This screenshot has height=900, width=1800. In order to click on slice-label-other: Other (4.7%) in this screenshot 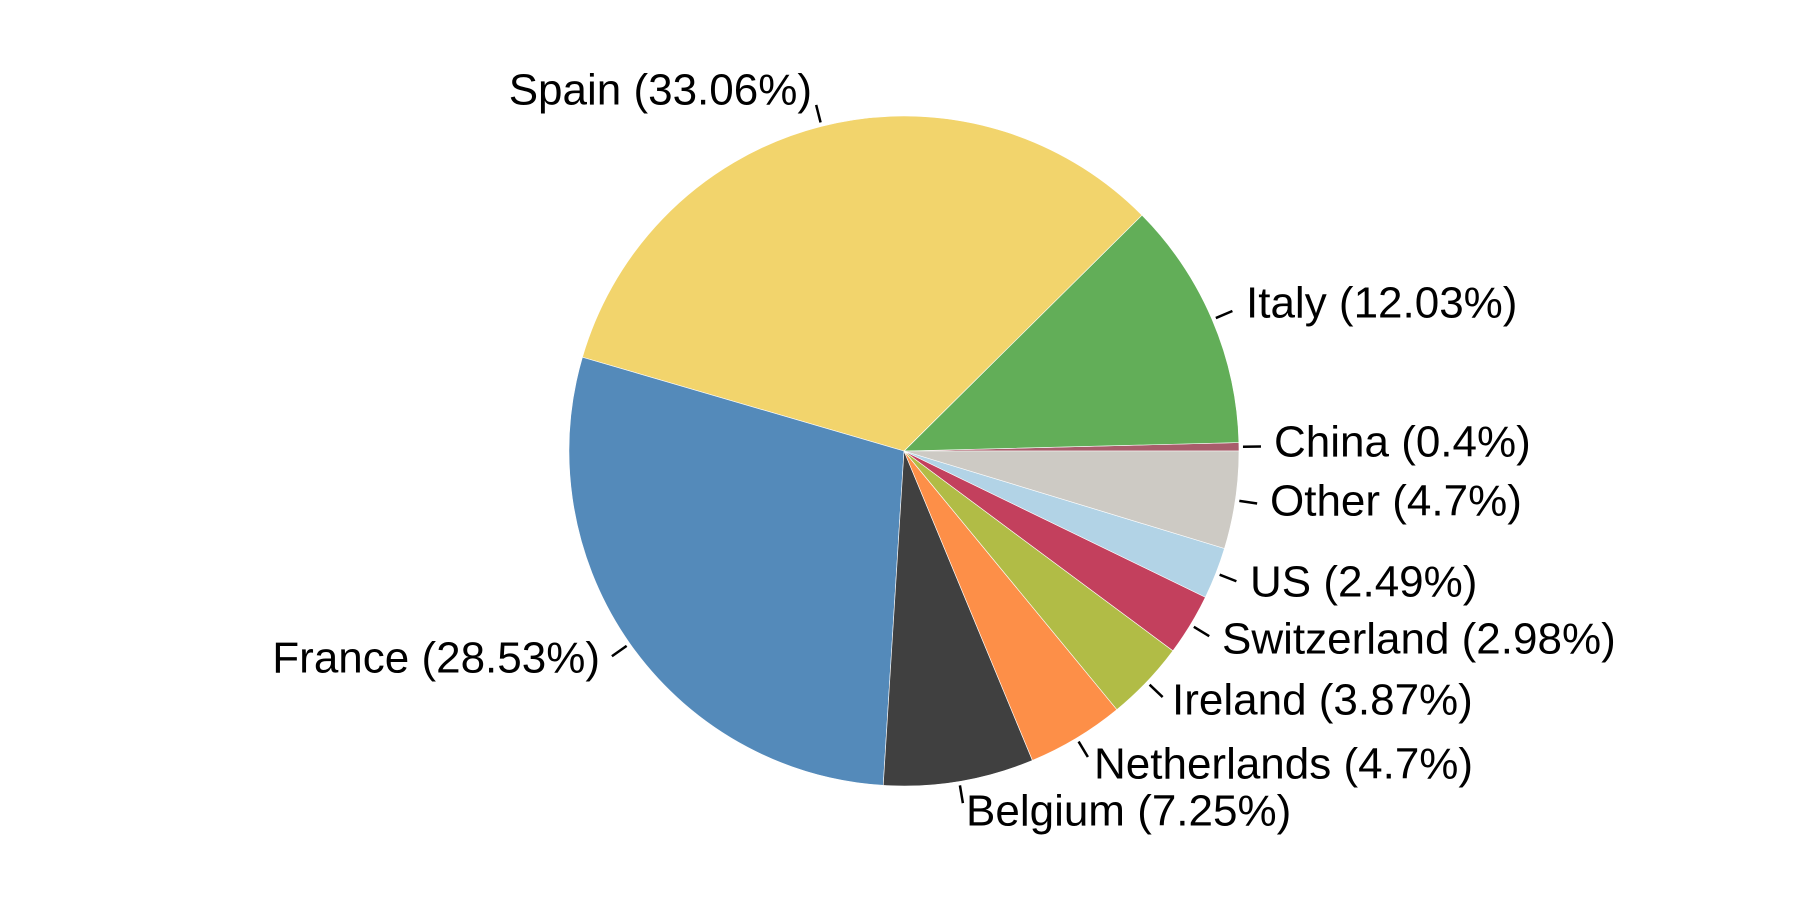, I will do `click(1396, 501)`.